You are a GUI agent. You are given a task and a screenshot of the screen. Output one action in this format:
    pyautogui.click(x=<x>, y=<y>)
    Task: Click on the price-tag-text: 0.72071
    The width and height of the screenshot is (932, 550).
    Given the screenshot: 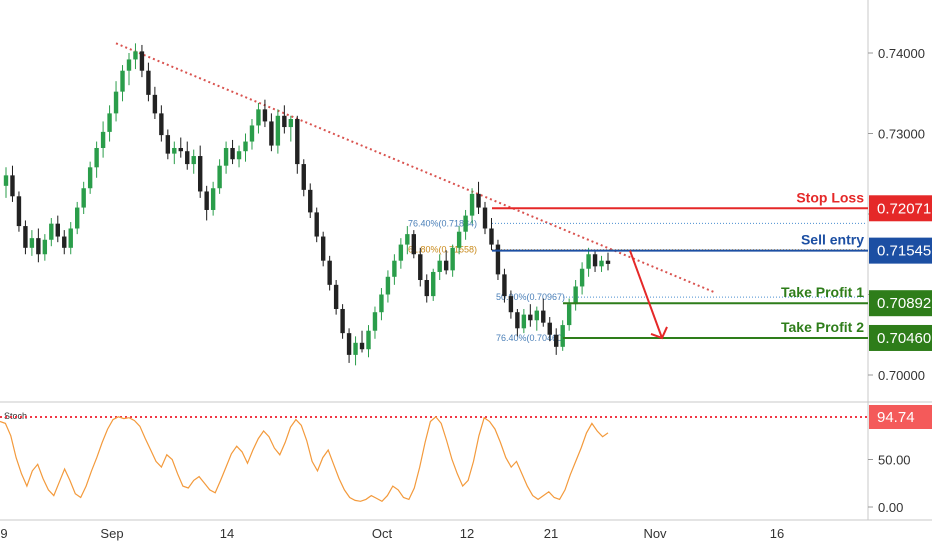 What is the action you would take?
    pyautogui.click(x=904, y=208)
    